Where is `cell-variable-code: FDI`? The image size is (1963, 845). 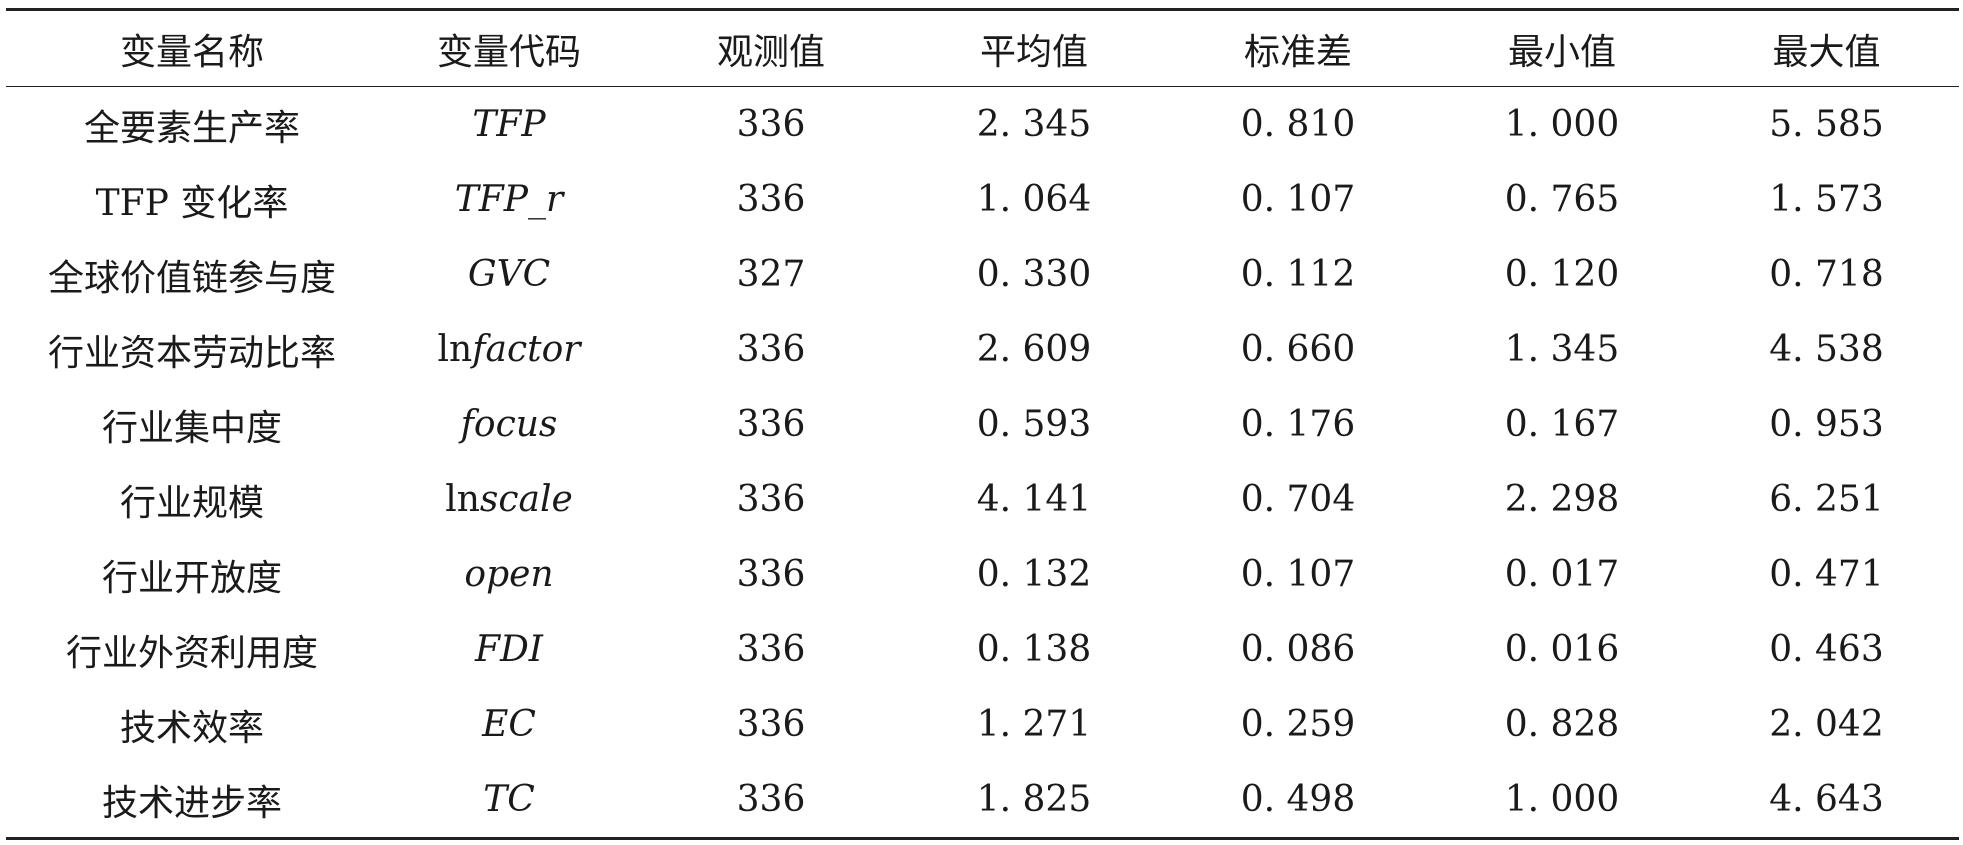 cell-variable-code: FDI is located at coordinates (509, 649).